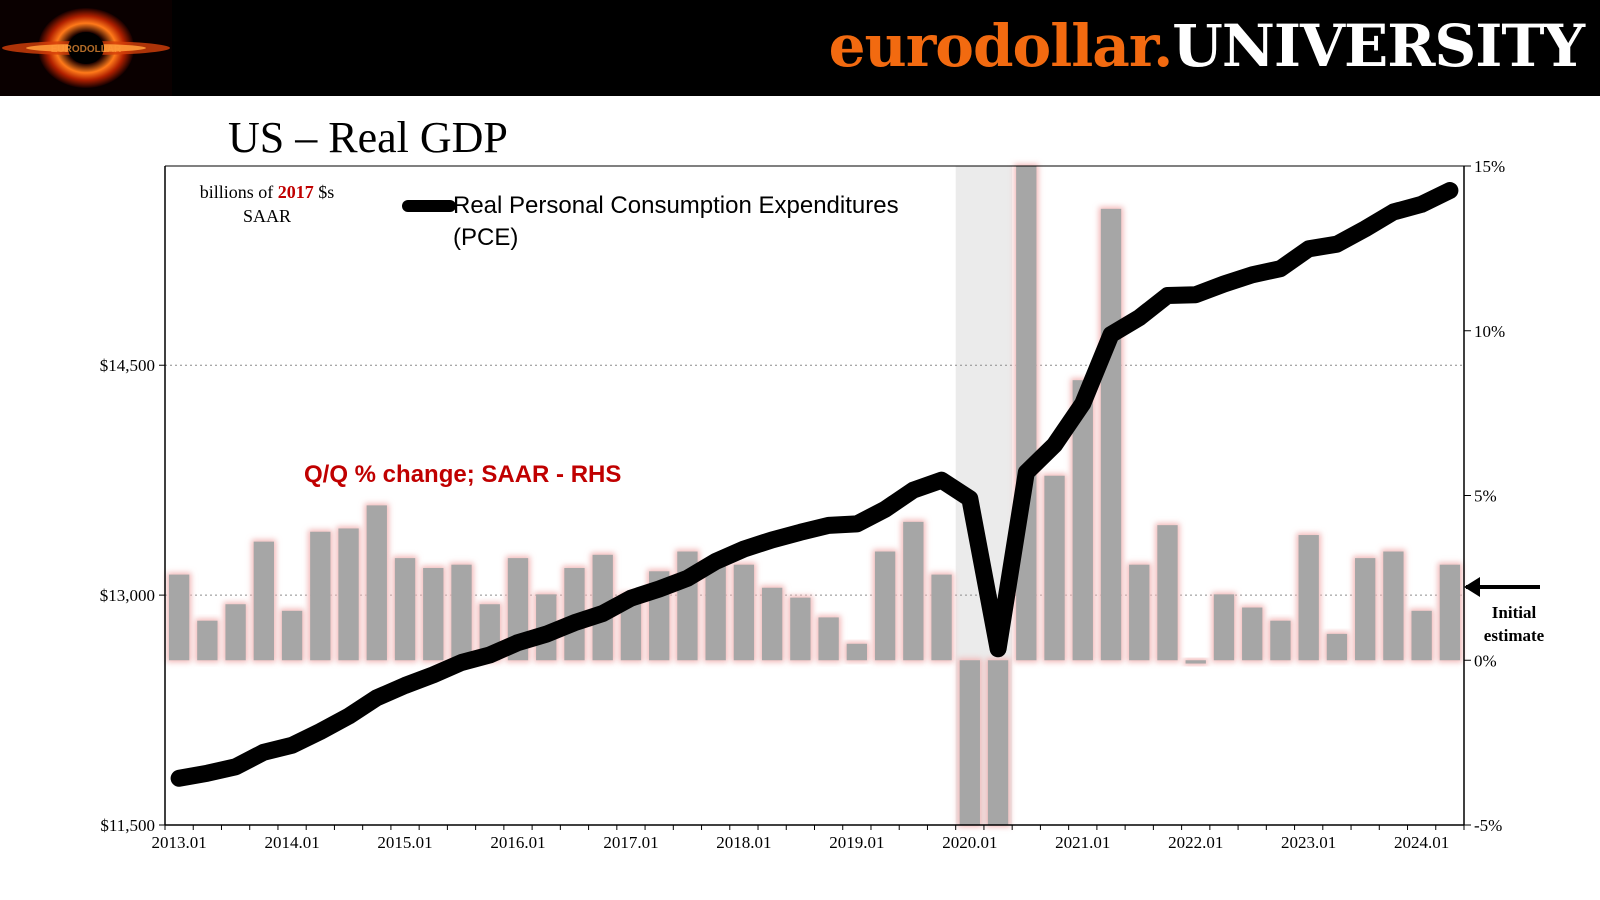 The image size is (1600, 900). Describe the element at coordinates (462, 474) in the screenshot. I see `bar-annotation: Q/Q % change; SAAR - RHS` at that location.